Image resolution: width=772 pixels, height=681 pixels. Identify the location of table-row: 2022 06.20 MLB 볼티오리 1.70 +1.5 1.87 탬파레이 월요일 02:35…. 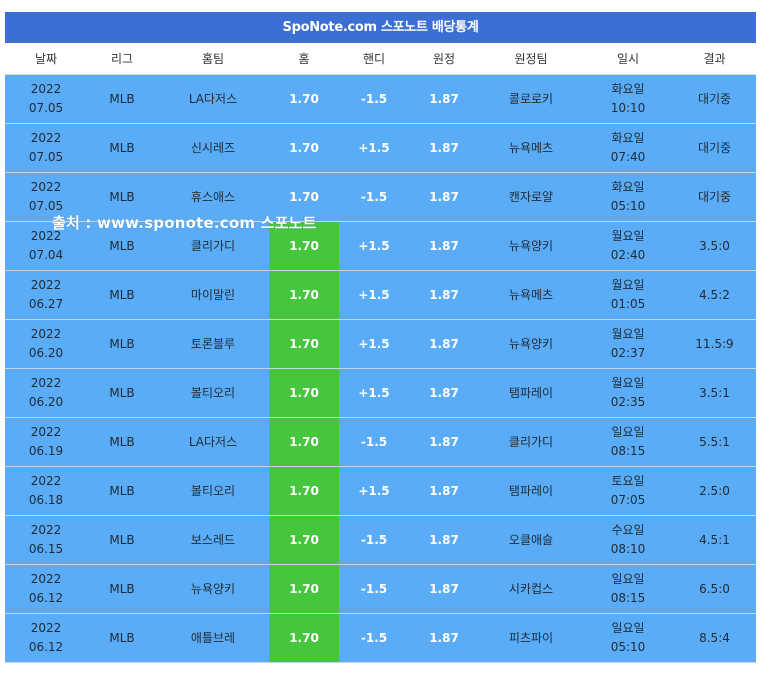
(380, 393).